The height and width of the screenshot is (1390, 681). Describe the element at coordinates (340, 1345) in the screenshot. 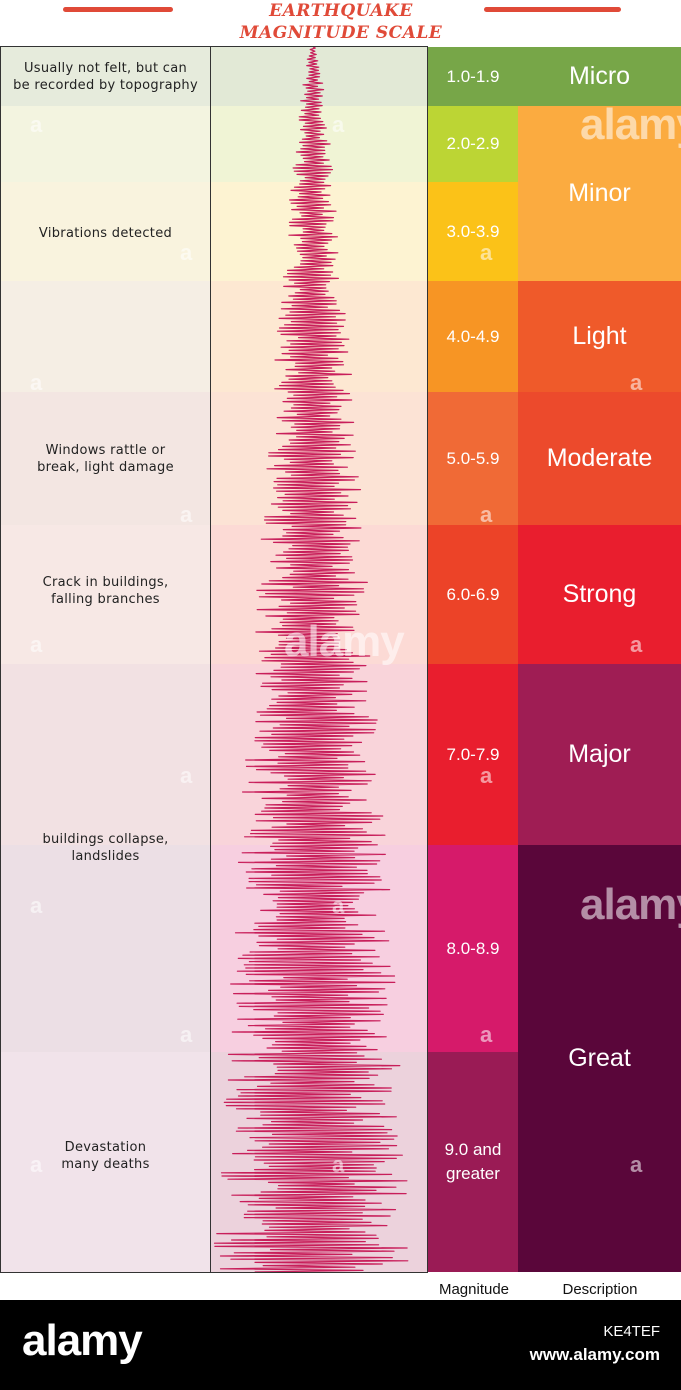

I see `footer-bar` at that location.